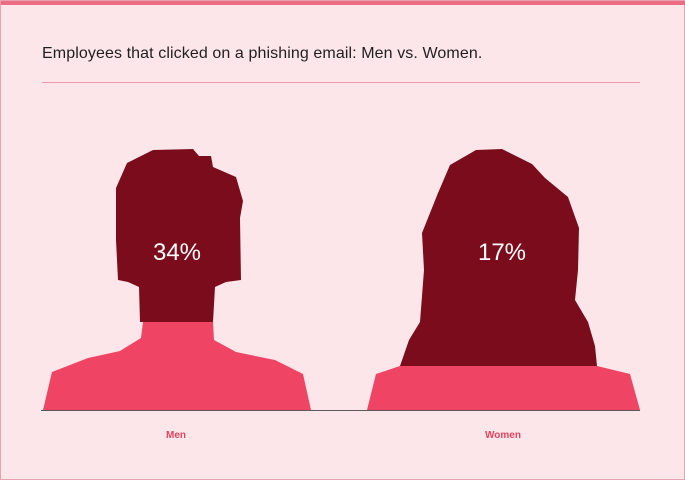  I want to click on title-divider, so click(341, 82).